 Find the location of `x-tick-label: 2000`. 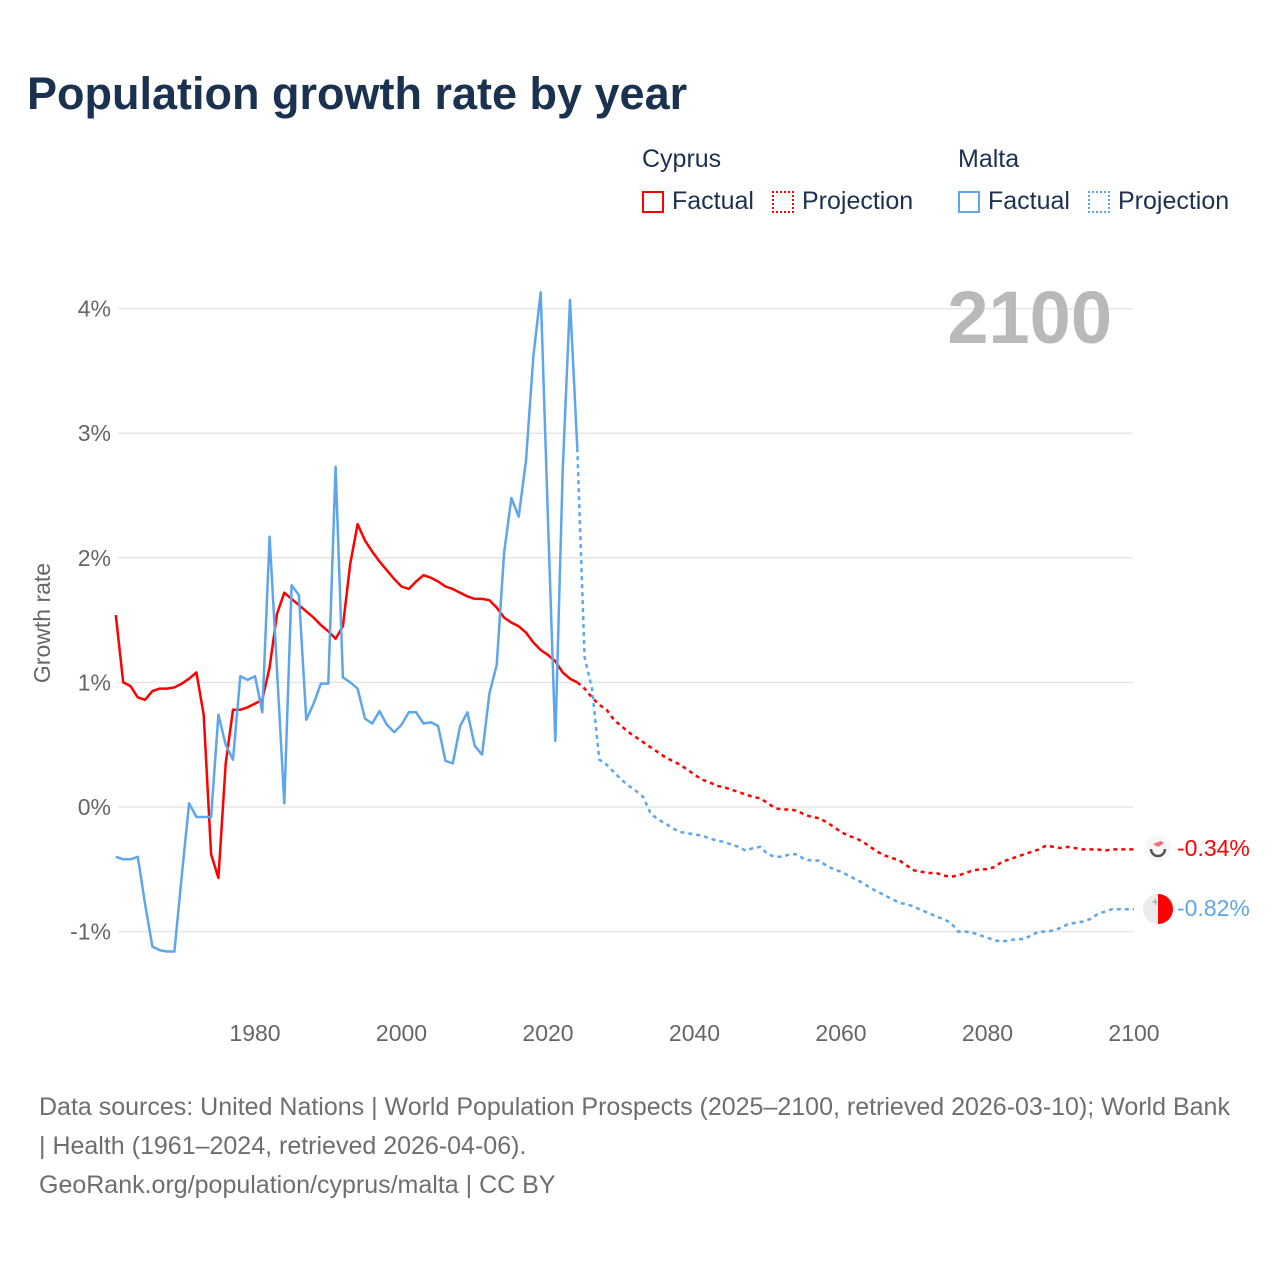

x-tick-label: 2000 is located at coordinates (401, 1033).